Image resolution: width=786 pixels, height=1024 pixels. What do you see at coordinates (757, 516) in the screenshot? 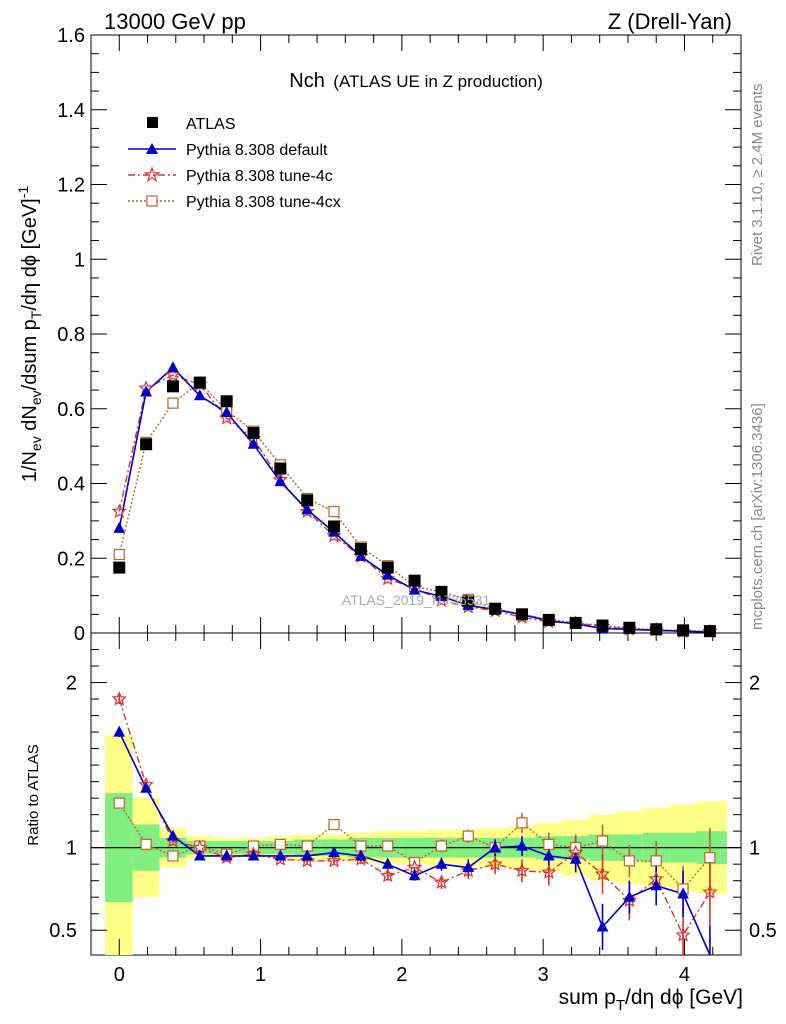
I see `mcplots-label: mcplots.cern.ch [arXiv:1306.3436]` at bounding box center [757, 516].